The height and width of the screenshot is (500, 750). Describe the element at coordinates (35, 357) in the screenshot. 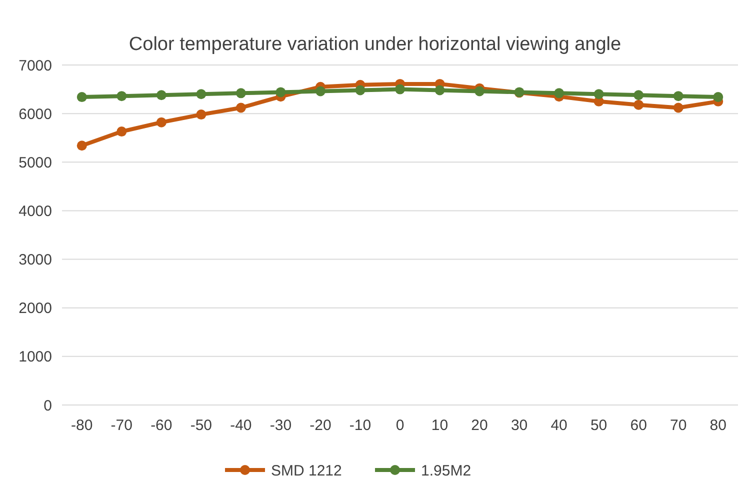

I see `y-tick-label: 1000` at that location.